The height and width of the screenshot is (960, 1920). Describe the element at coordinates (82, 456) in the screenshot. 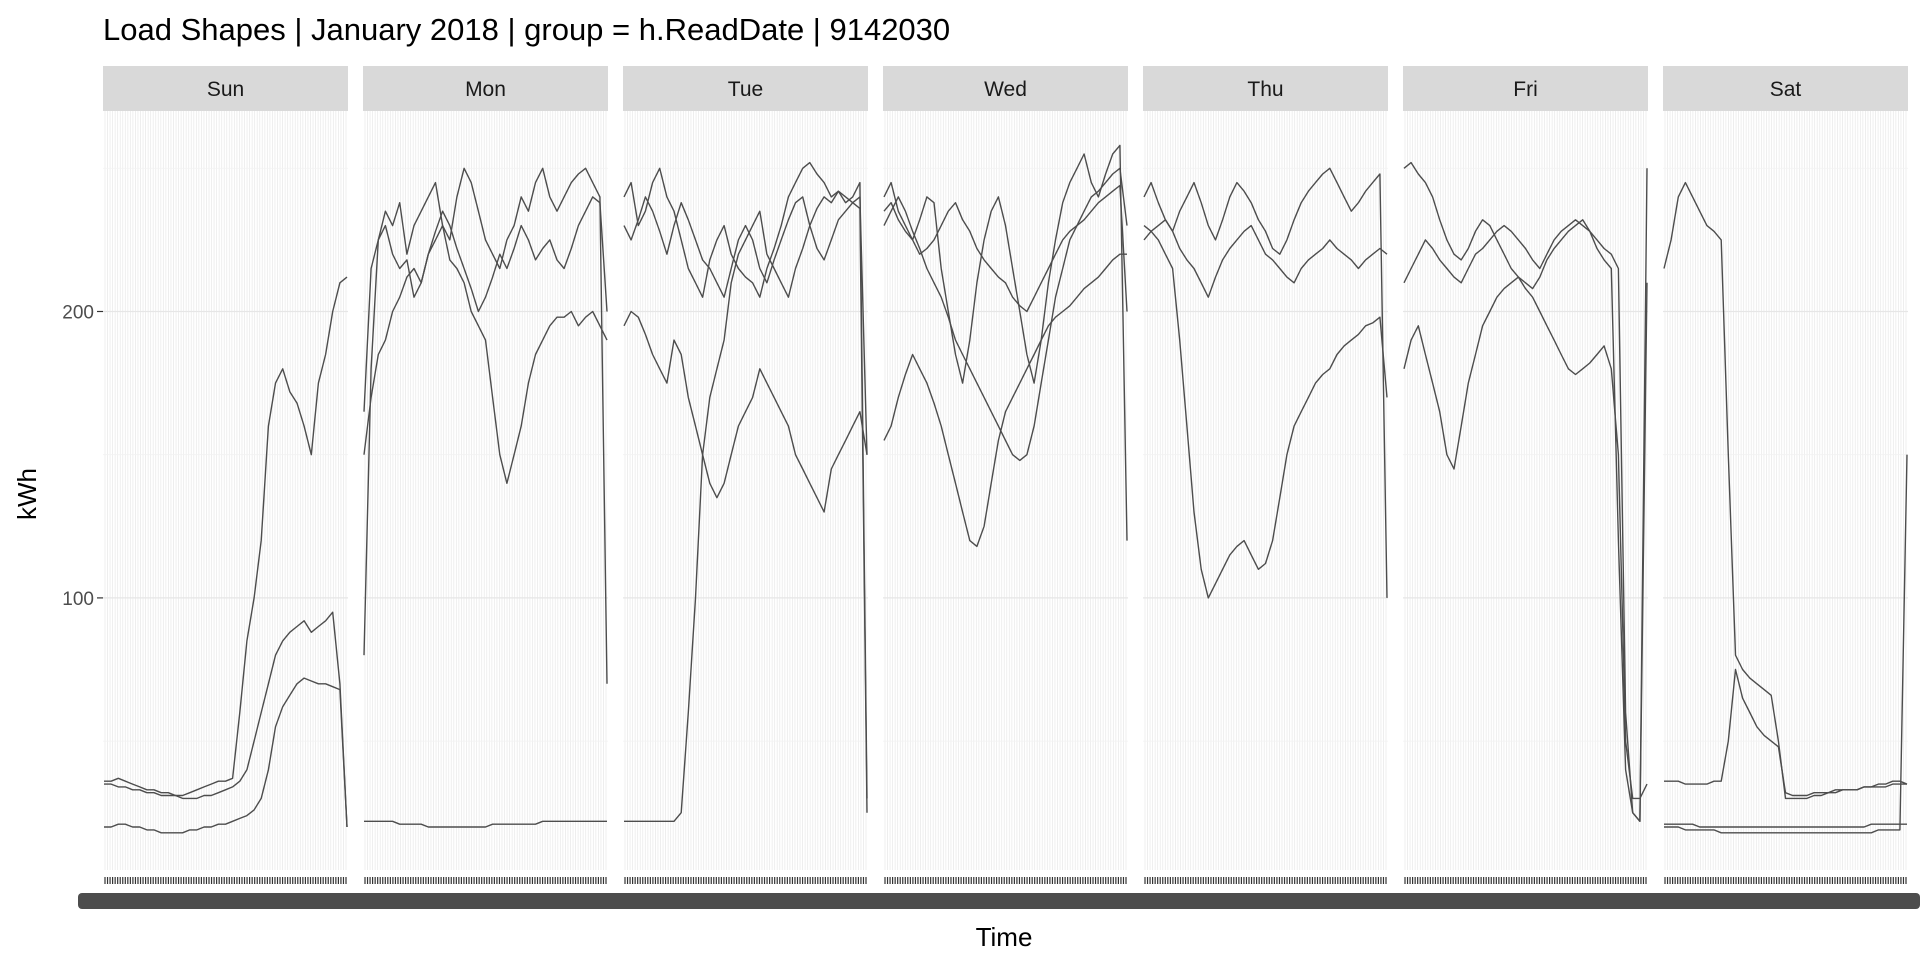

I see `y-axis: 100 200` at that location.